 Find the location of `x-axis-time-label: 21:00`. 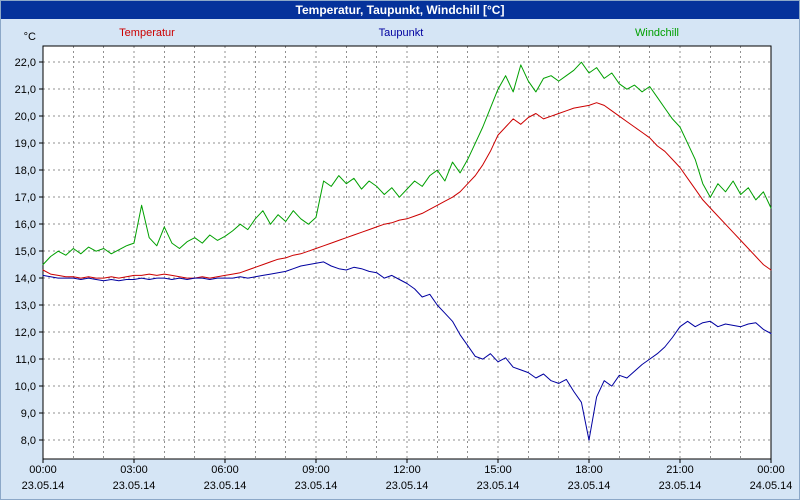

x-axis-time-label: 21:00 is located at coordinates (680, 470).